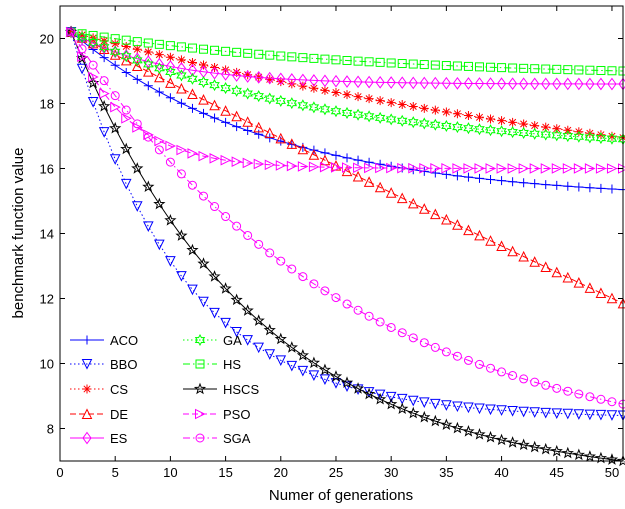 This screenshot has height=509, width=625. What do you see at coordinates (216, 414) in the screenshot?
I see `legend-item-pso: PSO` at bounding box center [216, 414].